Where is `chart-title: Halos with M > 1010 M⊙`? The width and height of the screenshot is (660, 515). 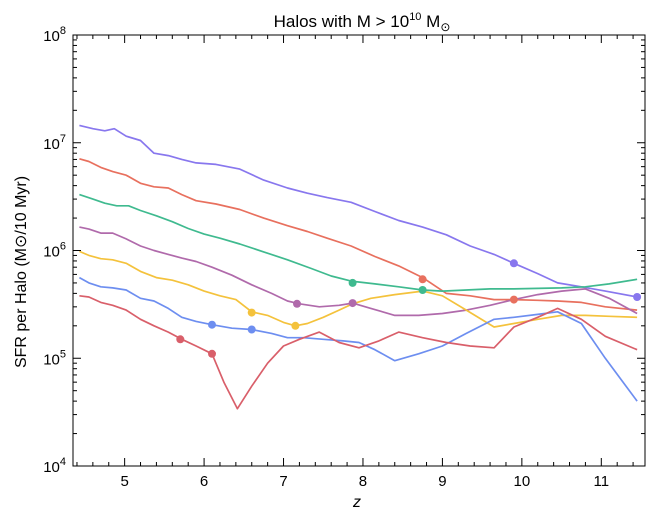 chart-title: Halos with M > 1010 M⊙ is located at coordinates (362, 22).